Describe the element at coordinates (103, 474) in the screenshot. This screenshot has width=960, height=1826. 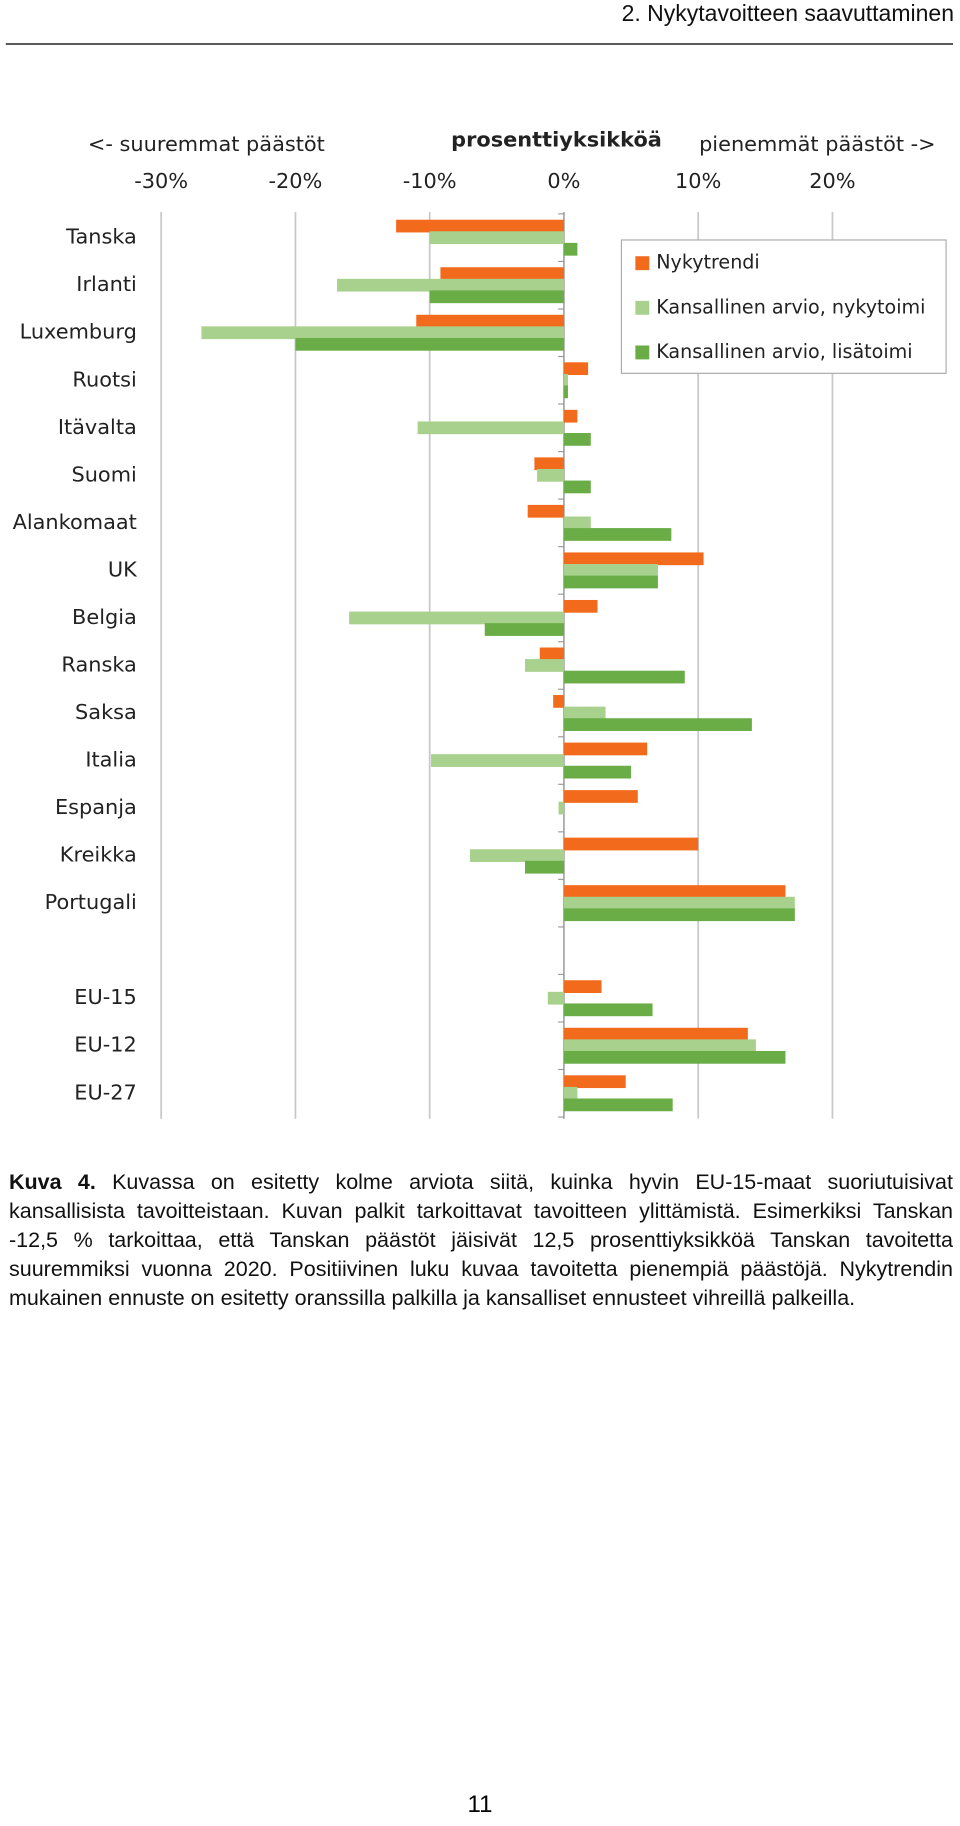
I see `y-tick-label: Suomi` at that location.